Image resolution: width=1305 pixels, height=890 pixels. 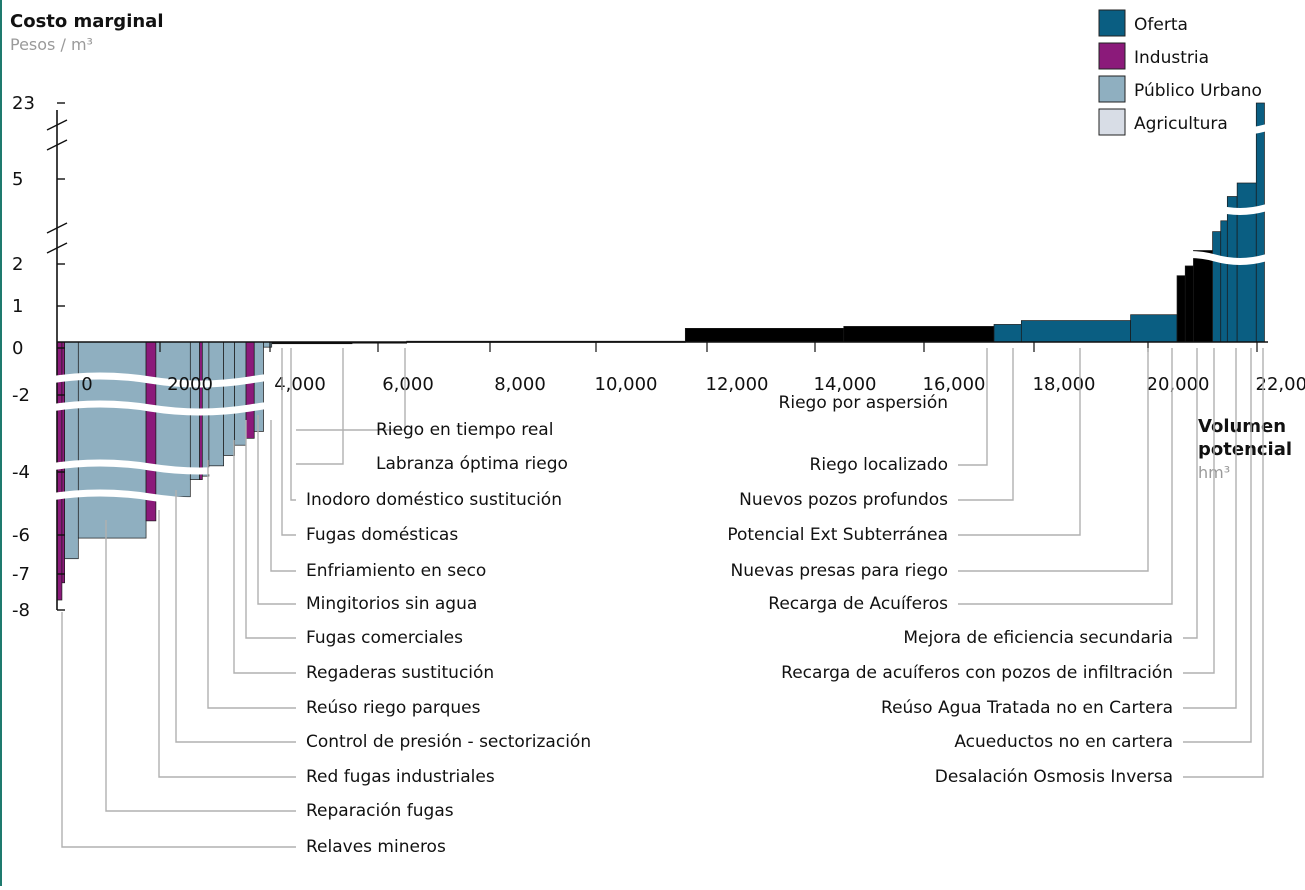 I want to click on x-tick-label-10,000: 10,000, so click(x=626, y=384).